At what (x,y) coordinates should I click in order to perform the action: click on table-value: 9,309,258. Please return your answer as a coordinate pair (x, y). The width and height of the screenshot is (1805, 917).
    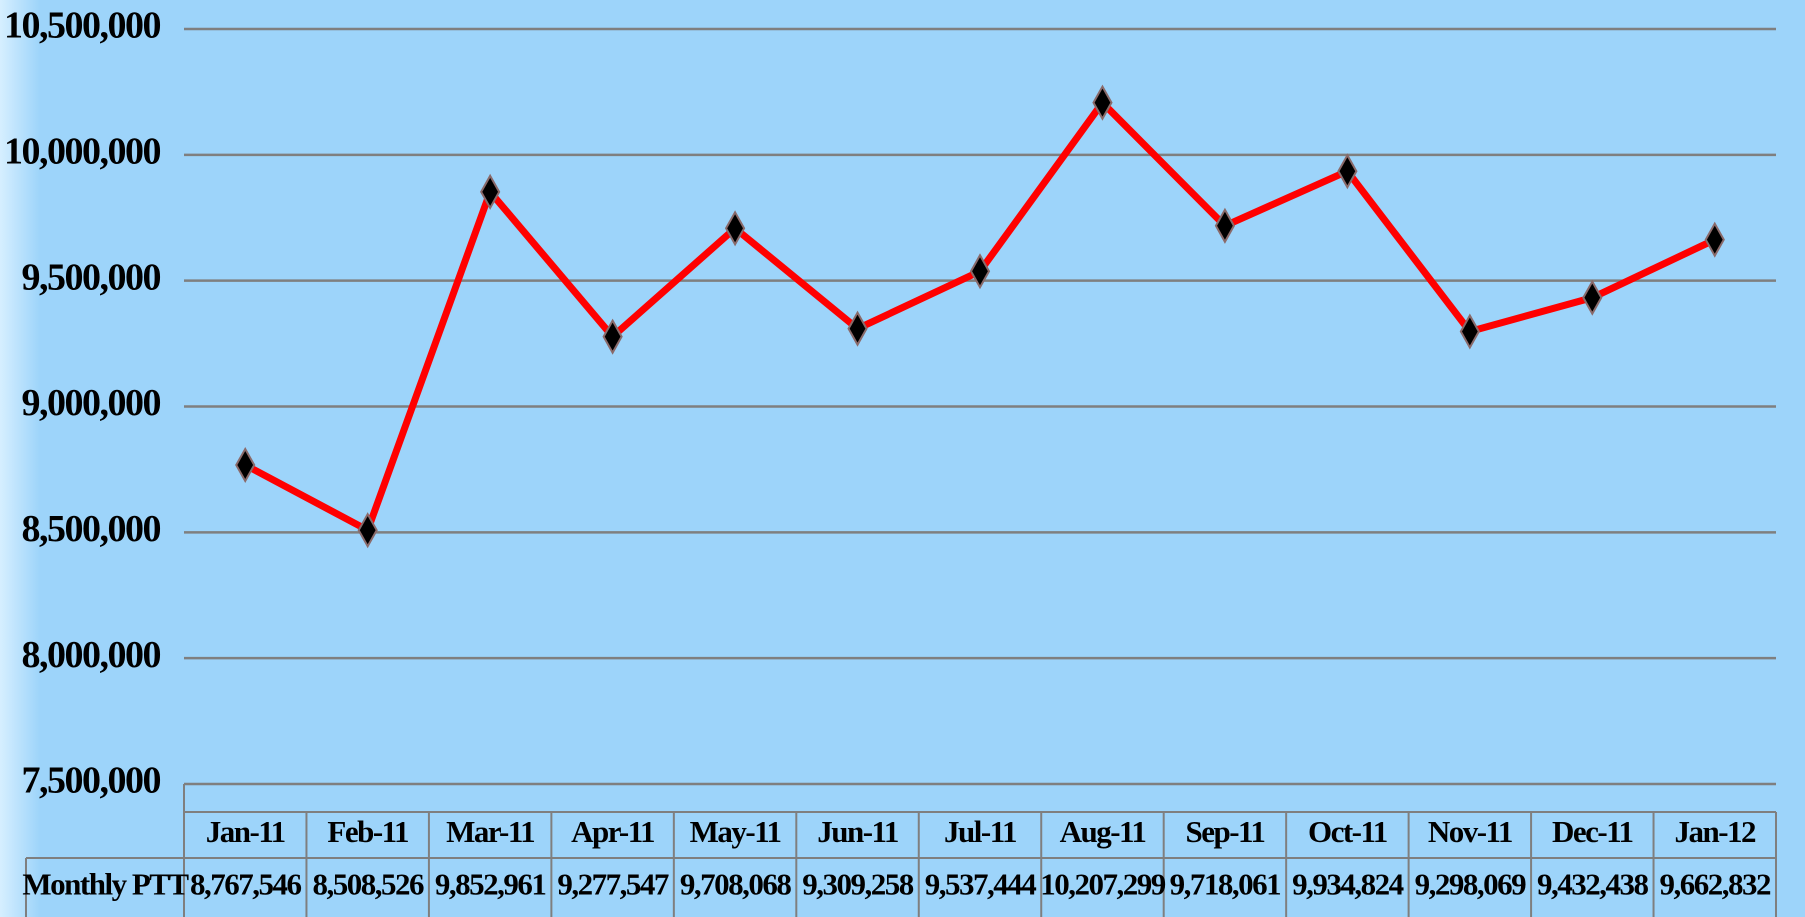
    Looking at the image, I should click on (858, 884).